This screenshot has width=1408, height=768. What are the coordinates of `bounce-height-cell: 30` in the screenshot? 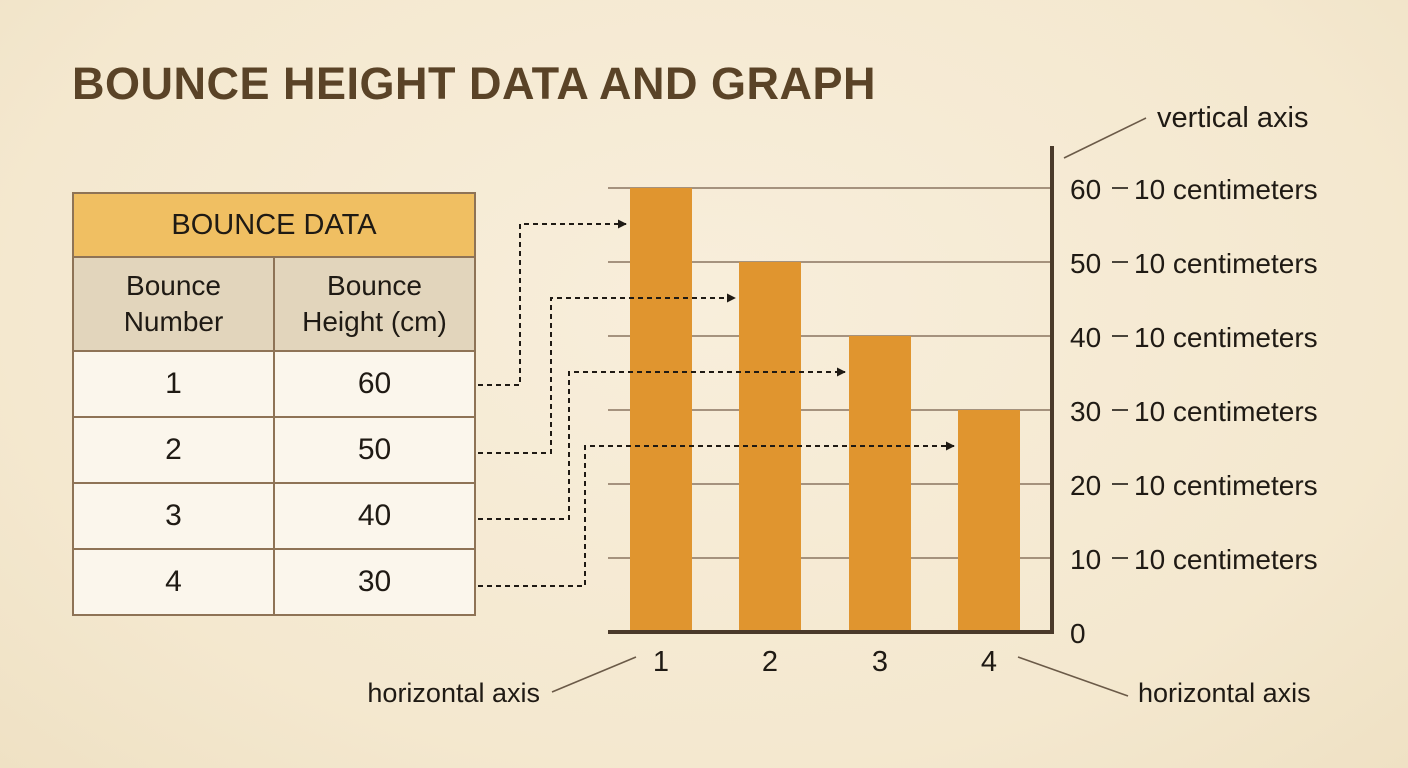 It's located at (374, 582).